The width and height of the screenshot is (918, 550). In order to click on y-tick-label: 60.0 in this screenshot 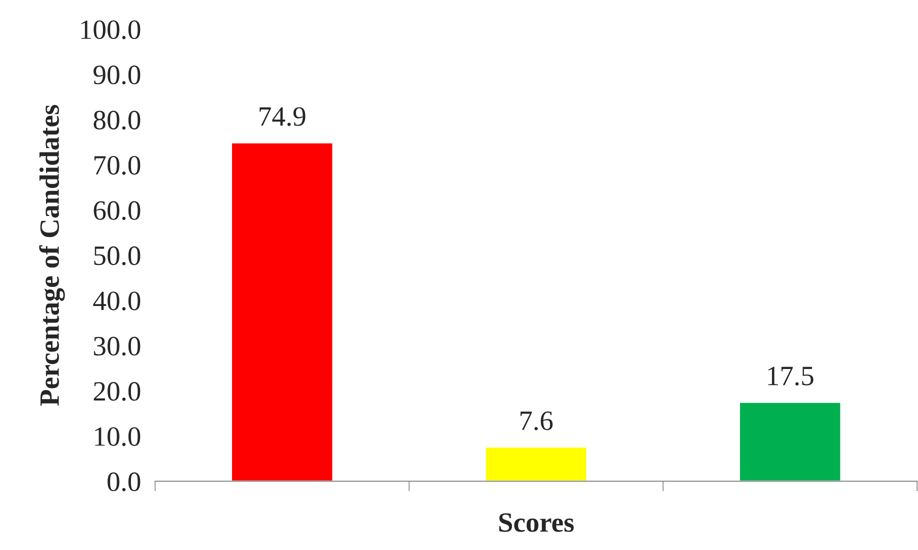, I will do `click(117, 210)`.